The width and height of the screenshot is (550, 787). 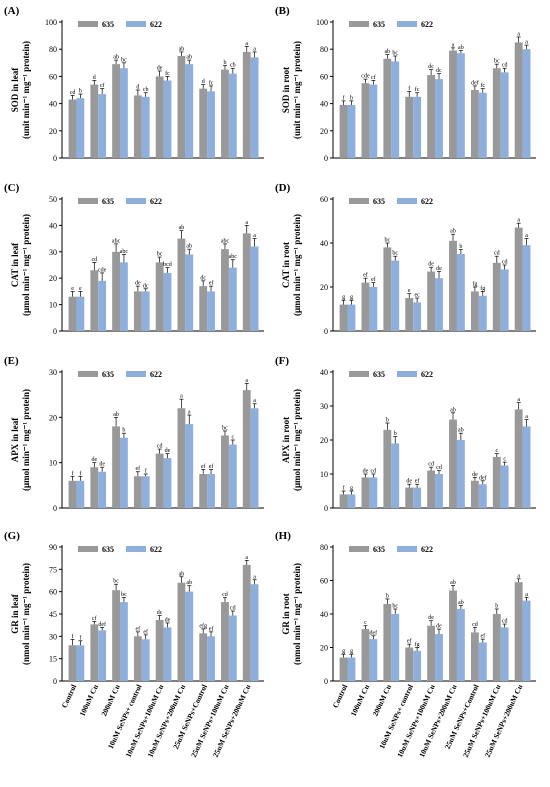 I want to click on panel-letter: (G), so click(x=12, y=536).